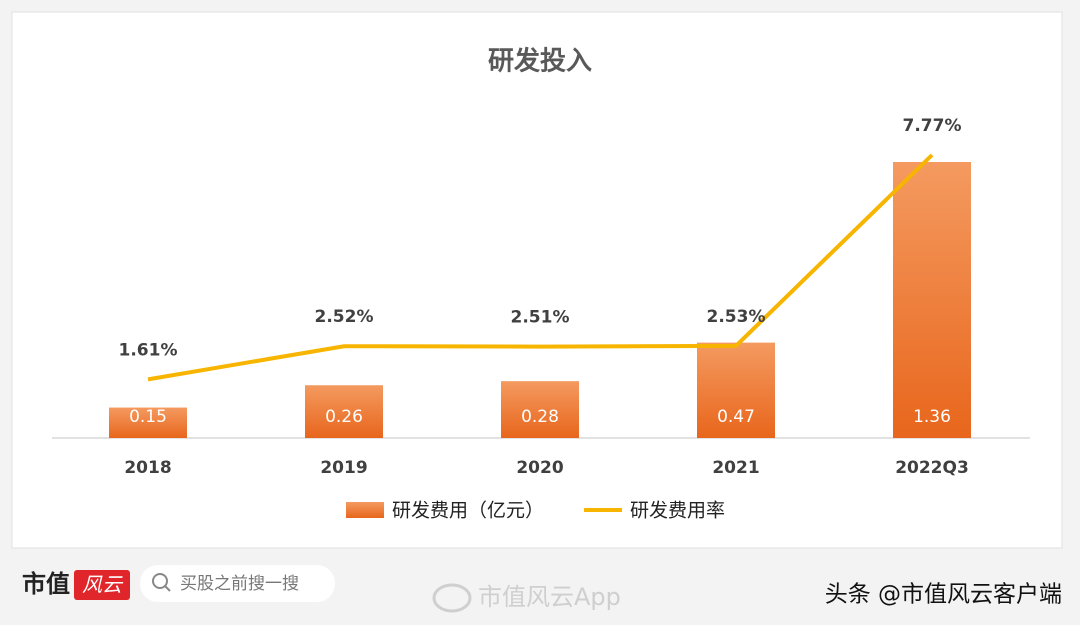 This screenshot has height=625, width=1080. I want to click on logo-mark: 风云, so click(103, 585).